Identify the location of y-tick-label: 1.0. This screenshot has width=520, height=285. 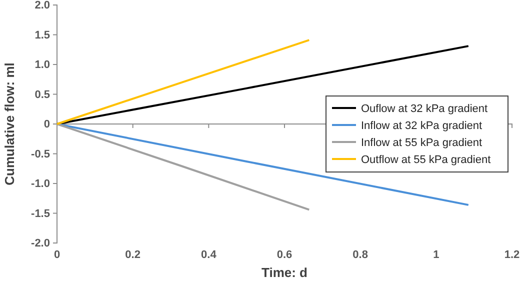
(42, 65).